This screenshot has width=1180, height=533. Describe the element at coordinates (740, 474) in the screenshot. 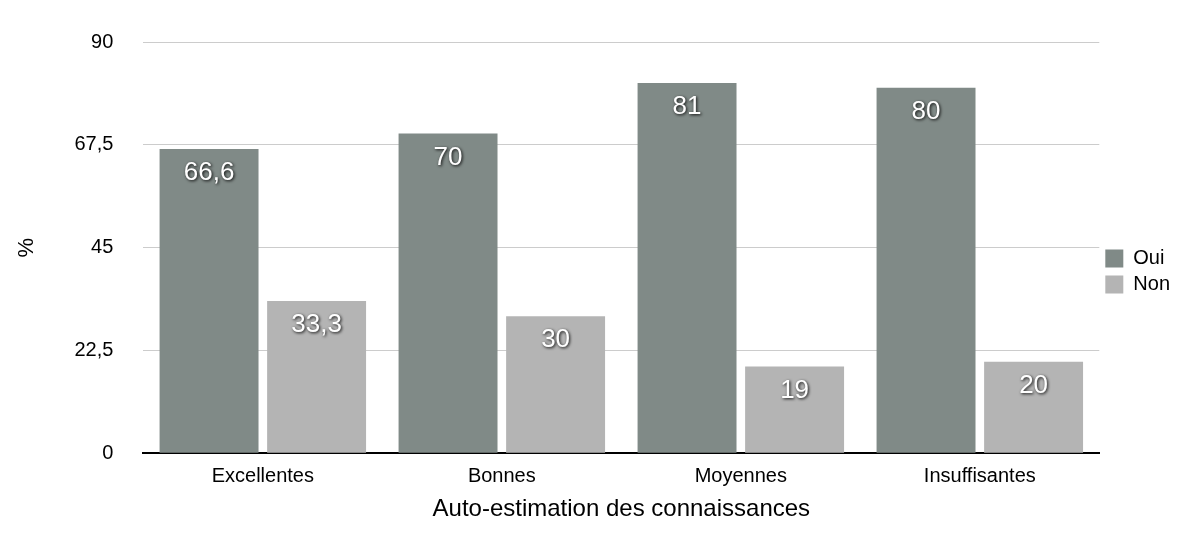

I see `x-tick-label: Moyennes` at that location.